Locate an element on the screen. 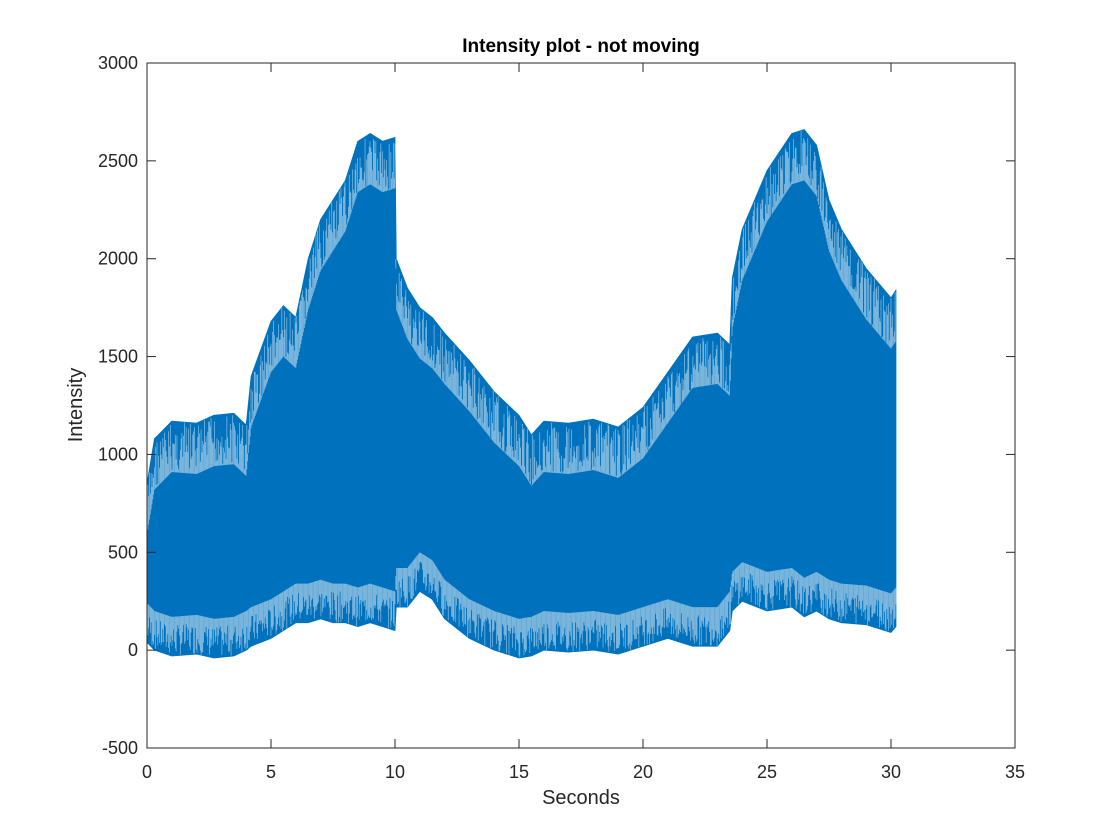  y-tick-label: 500 is located at coordinates (123, 552).